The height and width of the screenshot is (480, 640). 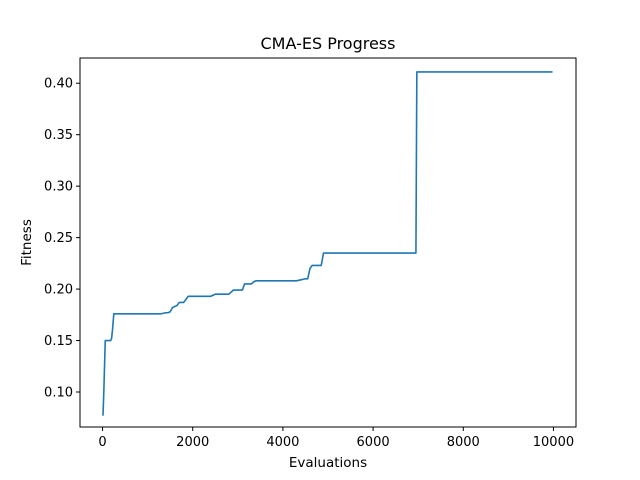 I want to click on y-tick-label: 0.10, so click(x=58, y=393).